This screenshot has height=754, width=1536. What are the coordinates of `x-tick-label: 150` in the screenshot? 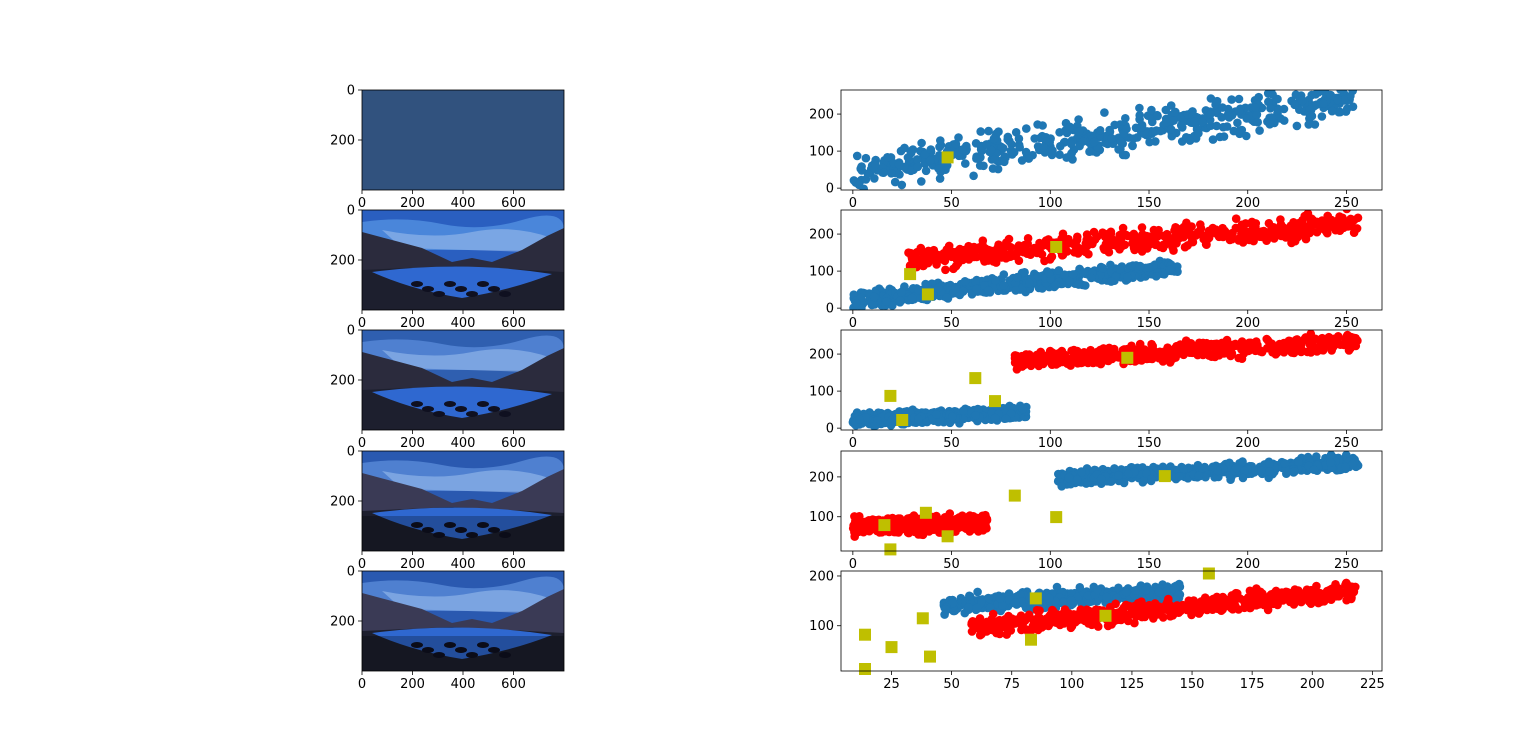 It's located at (1149, 323).